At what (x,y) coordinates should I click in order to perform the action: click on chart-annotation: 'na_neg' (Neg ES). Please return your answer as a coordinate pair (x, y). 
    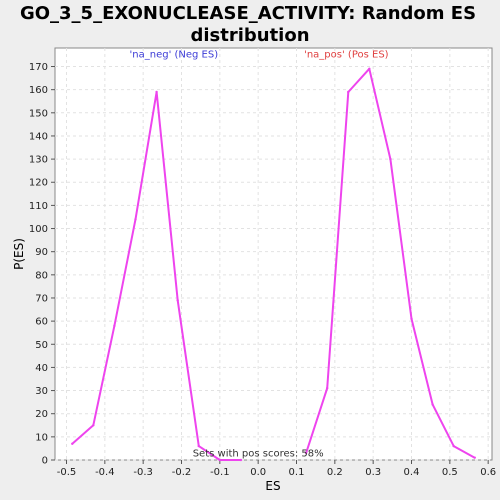
    Looking at the image, I should click on (174, 54).